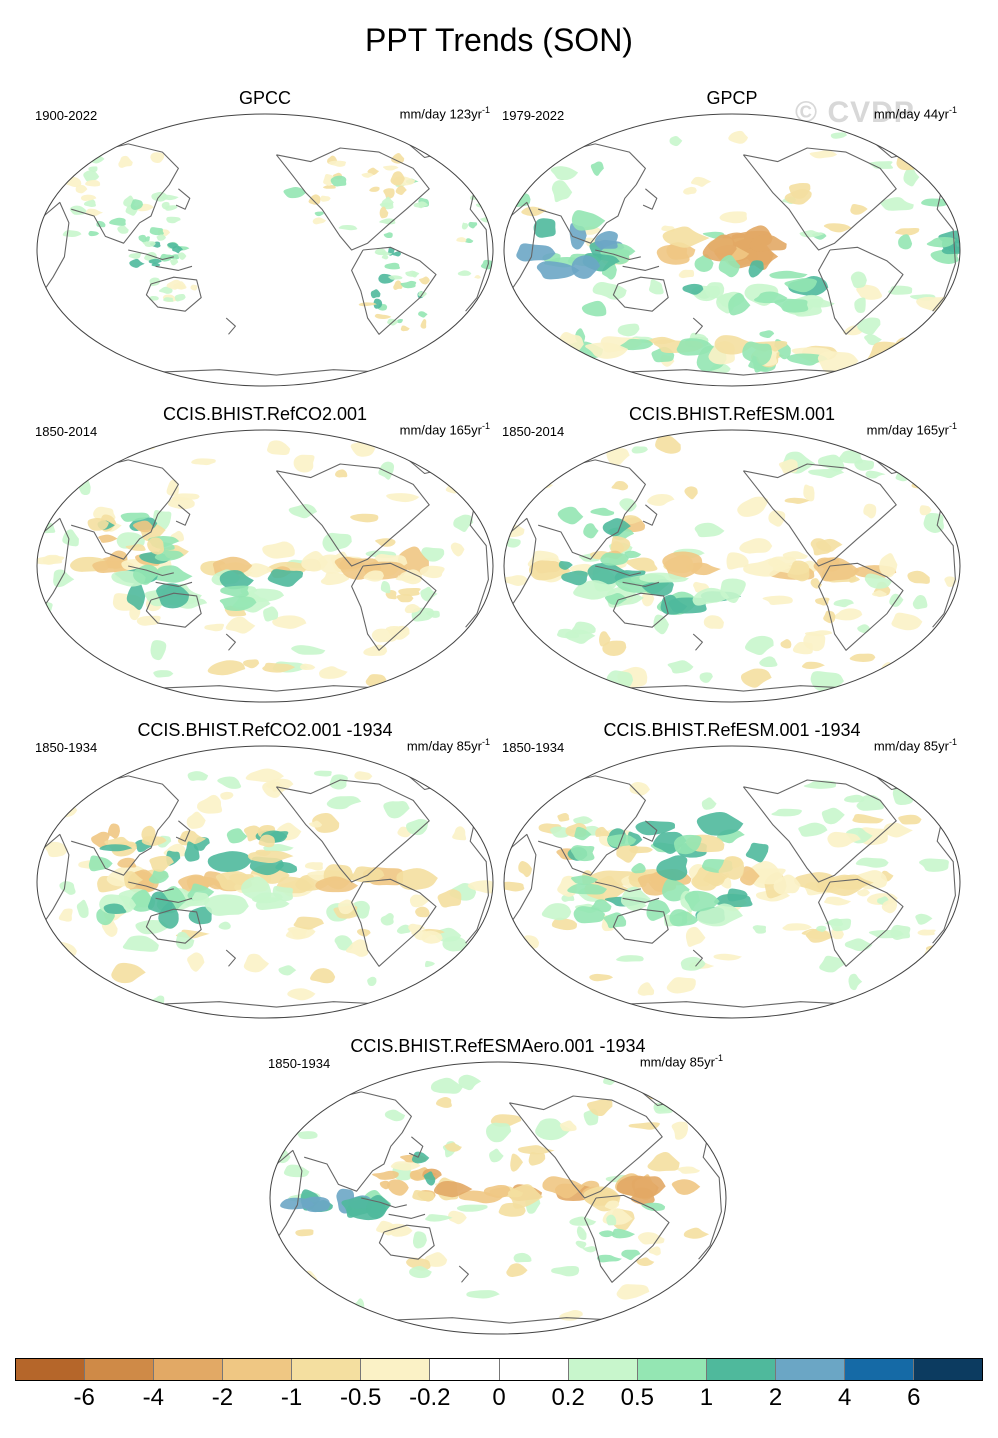 This screenshot has width=998, height=1438. I want to click on colorbar-tick-label: -0.5, so click(361, 1397).